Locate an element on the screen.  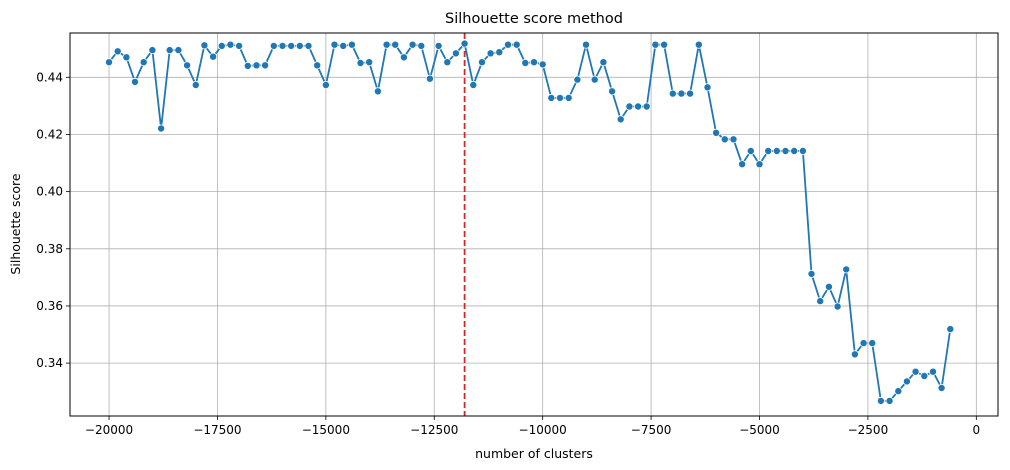
y-tick-label: 0.42 is located at coordinates (49, 134).